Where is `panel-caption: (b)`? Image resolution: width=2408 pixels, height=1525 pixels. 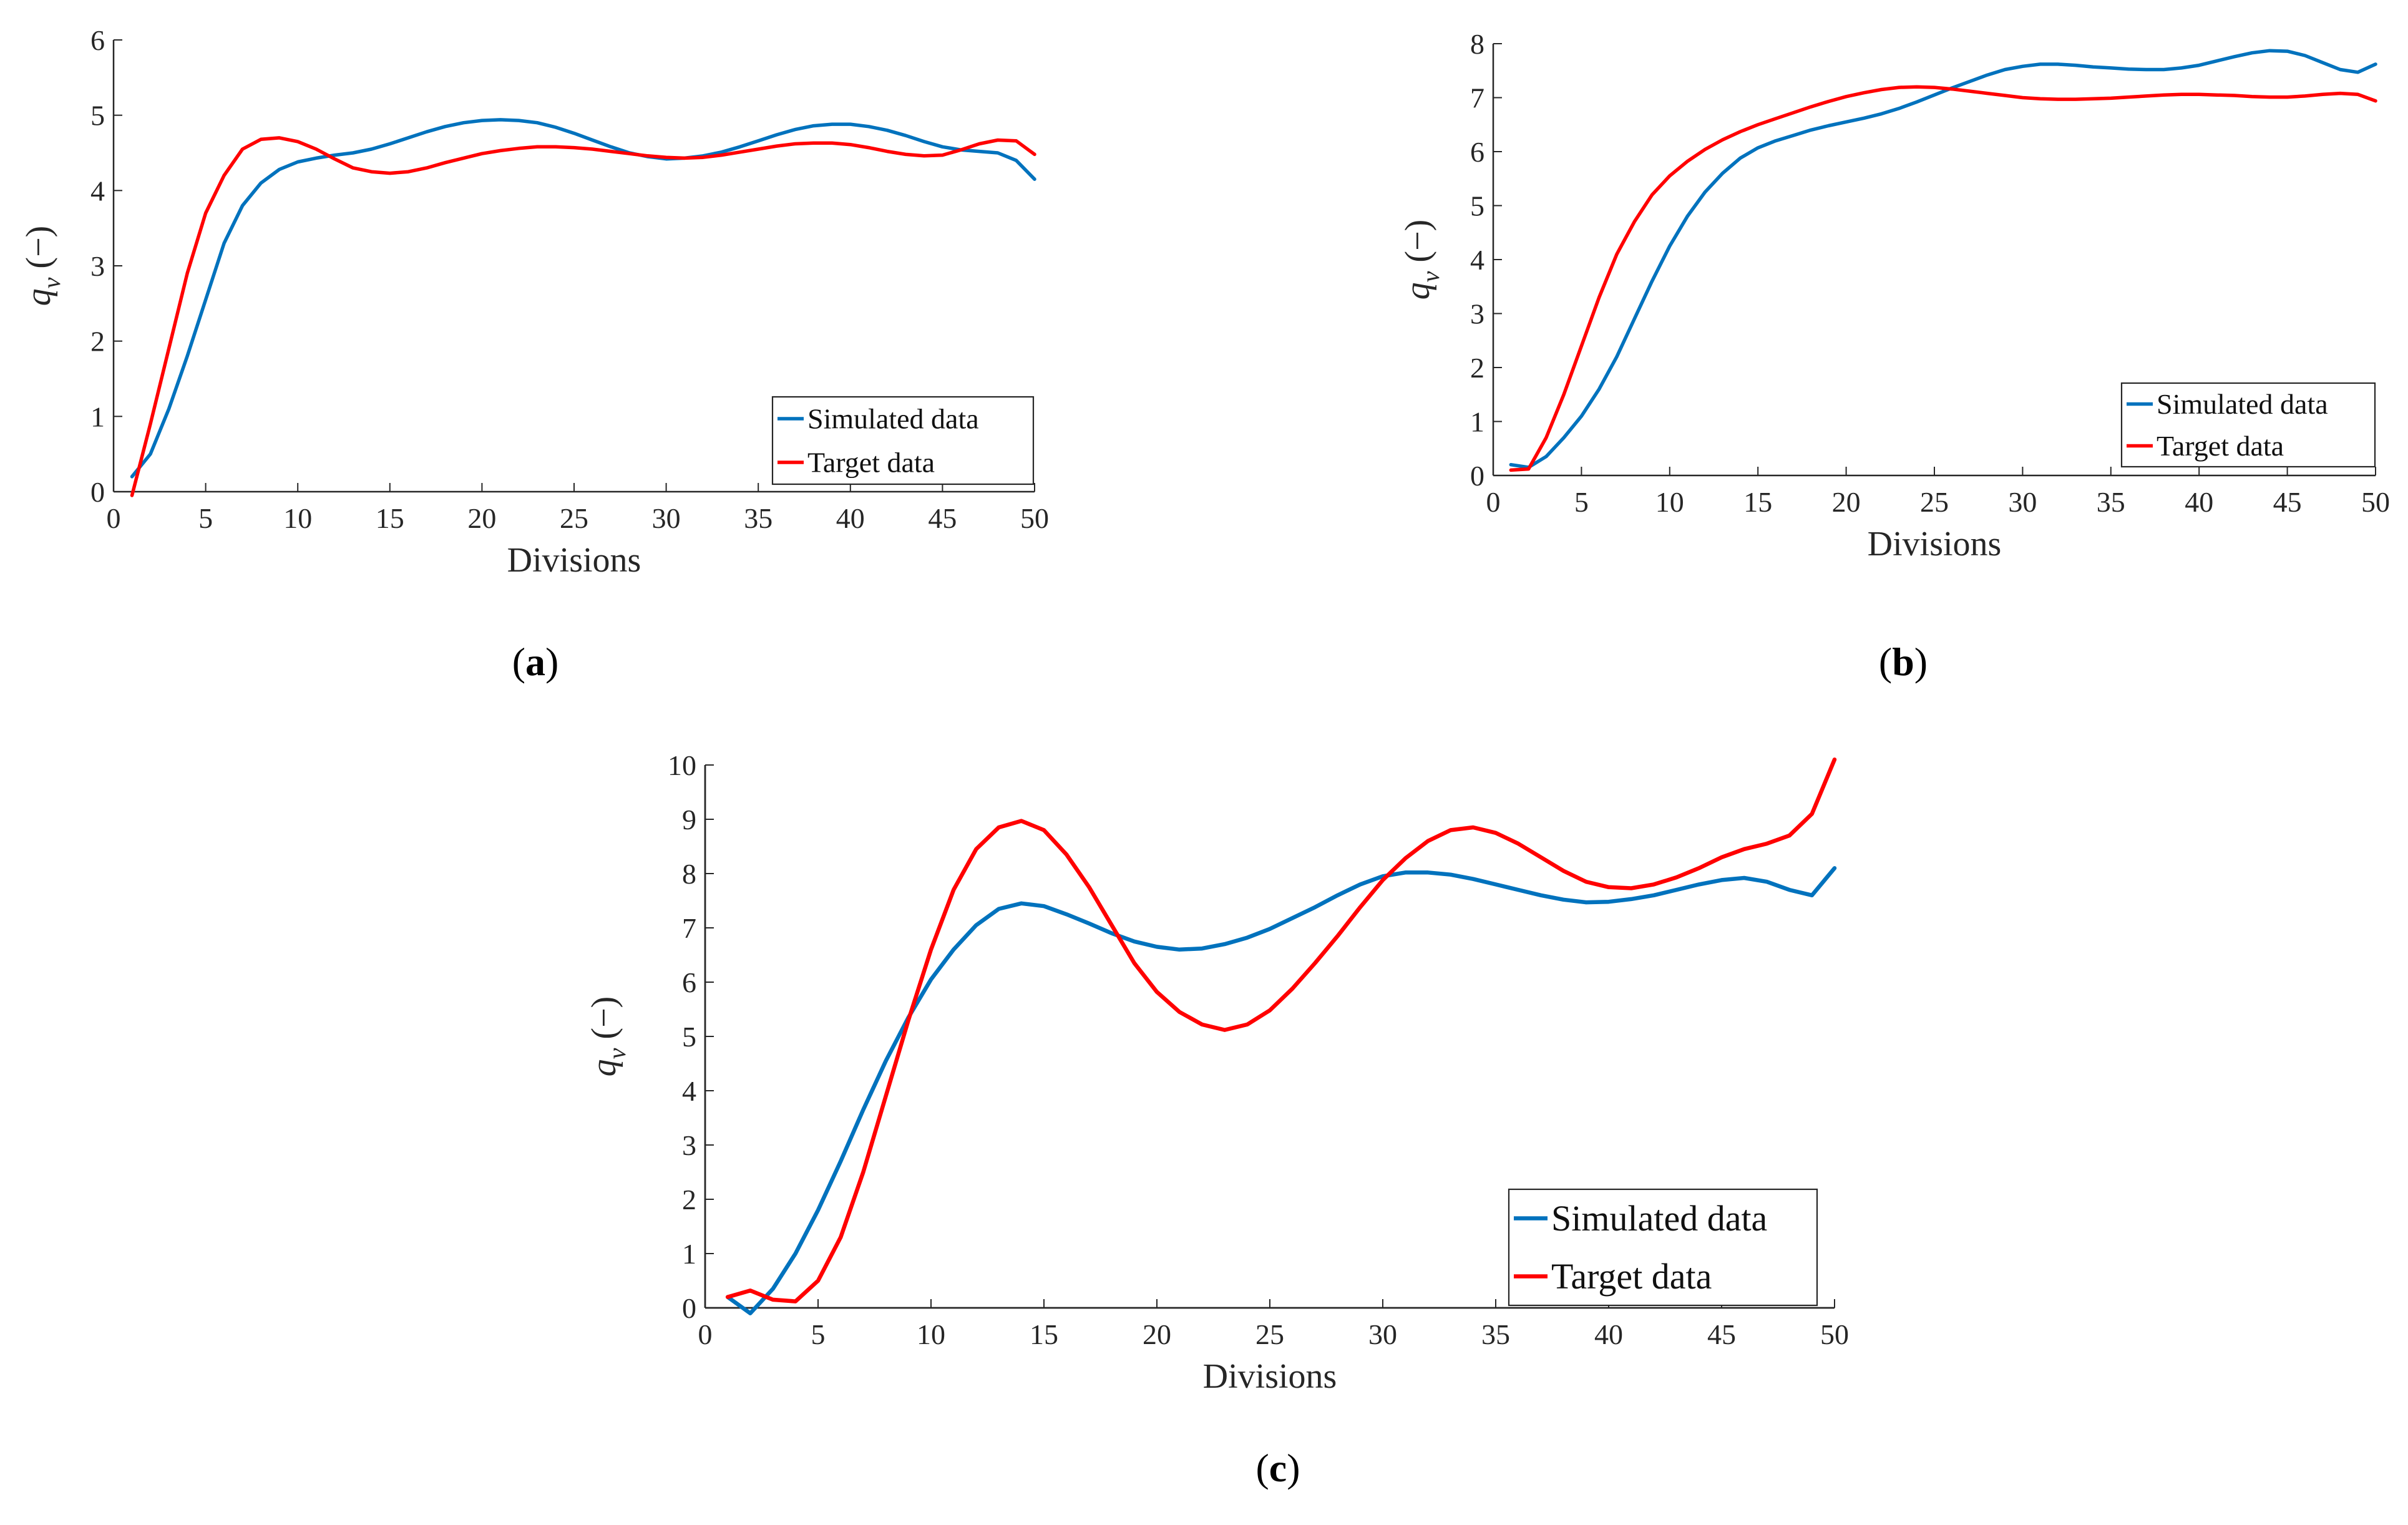 panel-caption: (b) is located at coordinates (1903, 662).